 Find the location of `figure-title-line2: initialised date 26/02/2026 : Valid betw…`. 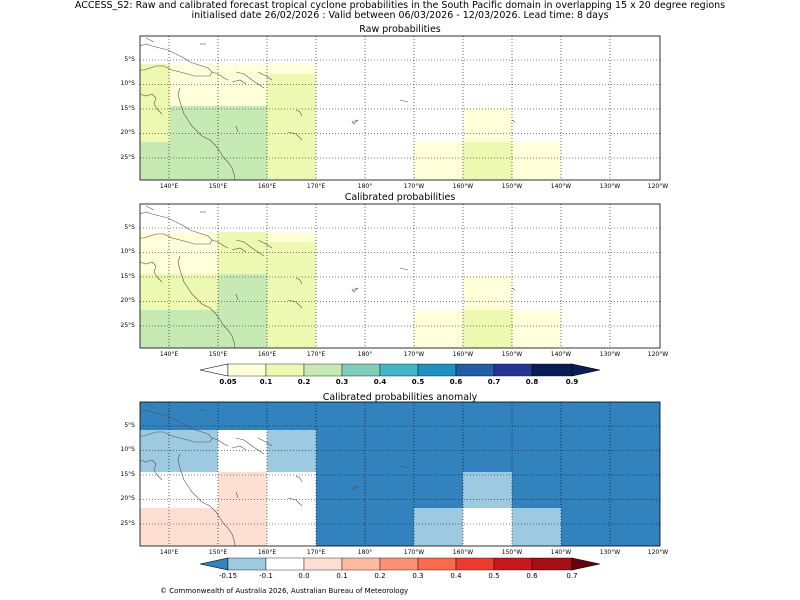

figure-title-line2: initialised date 26/02/2026 : Valid betw… is located at coordinates (400, 15).